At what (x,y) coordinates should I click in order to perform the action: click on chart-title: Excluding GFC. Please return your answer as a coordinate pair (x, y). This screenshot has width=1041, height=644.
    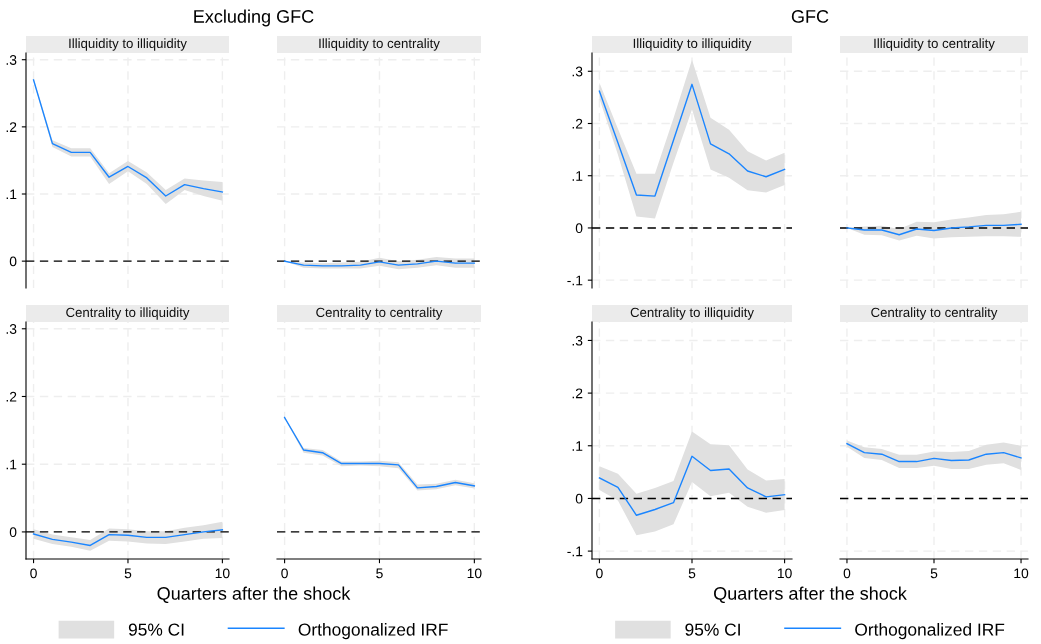
    Looking at the image, I should click on (254, 18).